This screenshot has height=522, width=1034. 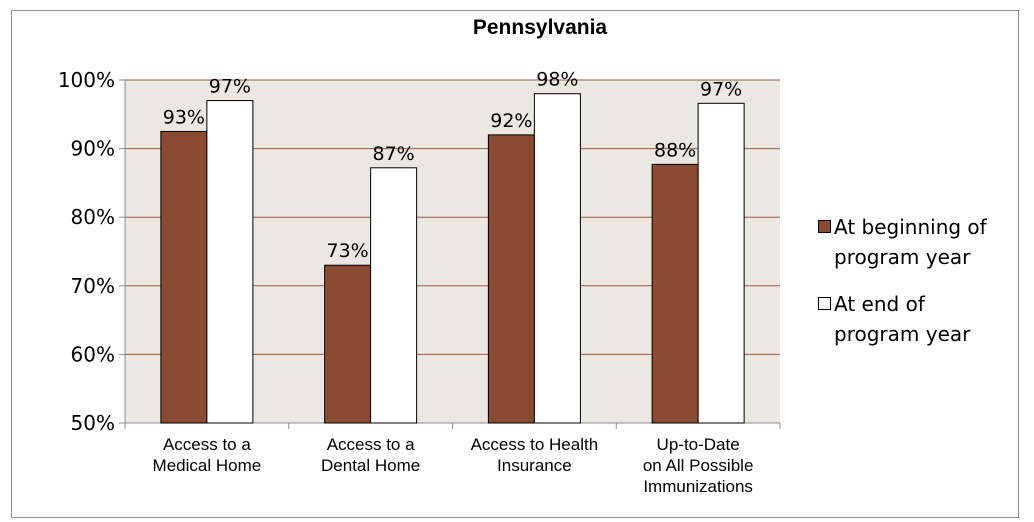 What do you see at coordinates (824, 226) in the screenshot?
I see `legend-swatch-beginning` at bounding box center [824, 226].